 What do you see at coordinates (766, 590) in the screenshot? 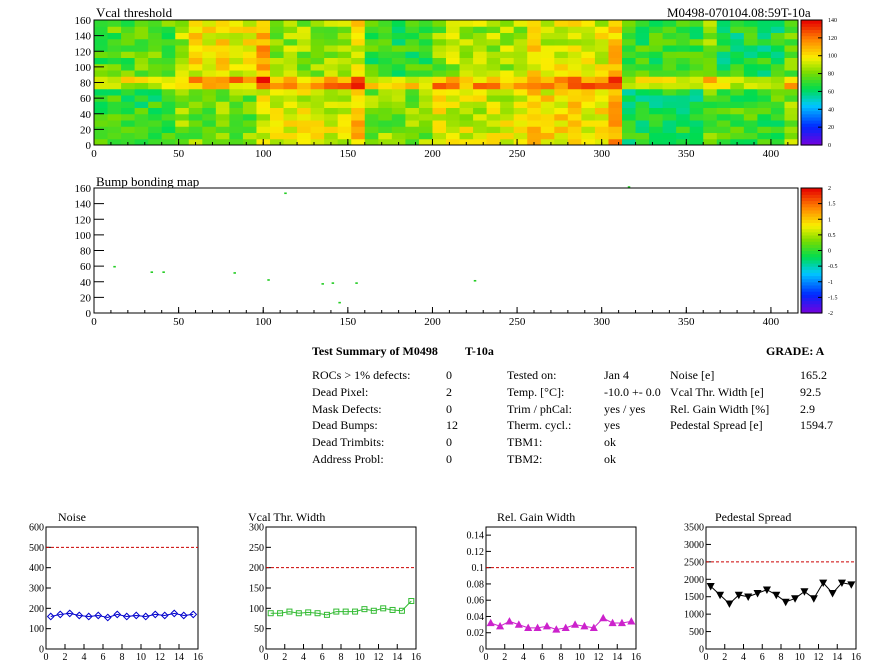
I see `pedestal-point` at bounding box center [766, 590].